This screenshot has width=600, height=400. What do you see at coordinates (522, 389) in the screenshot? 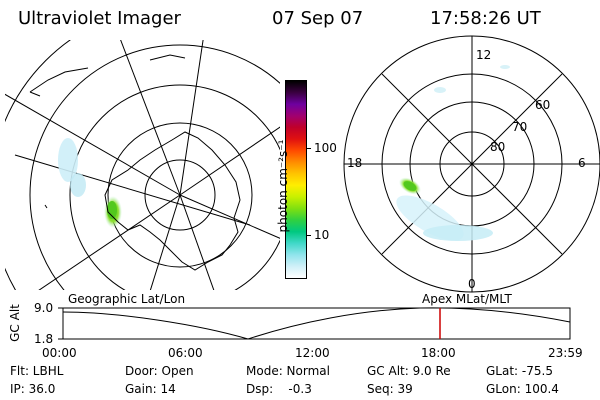
I see `glon-value: GLon: 100.4` at bounding box center [522, 389].